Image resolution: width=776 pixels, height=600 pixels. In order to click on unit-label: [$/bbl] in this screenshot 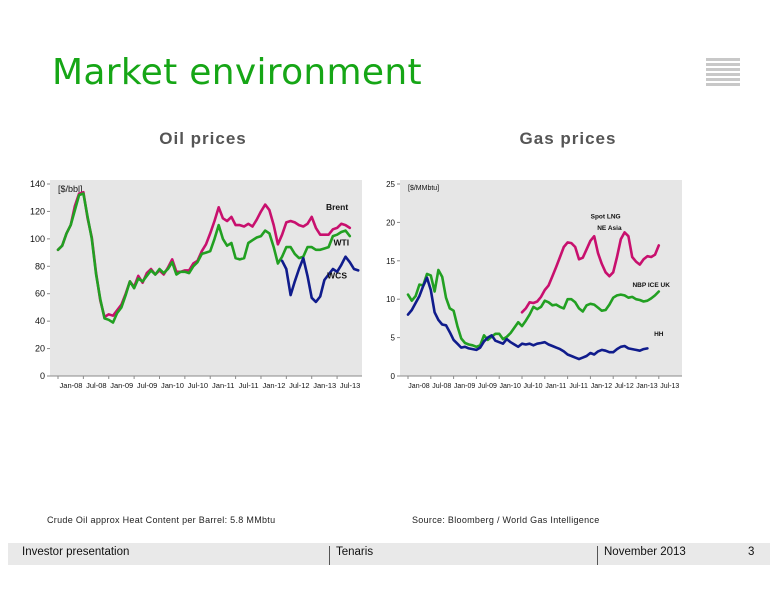, I will do `click(70, 189)`.